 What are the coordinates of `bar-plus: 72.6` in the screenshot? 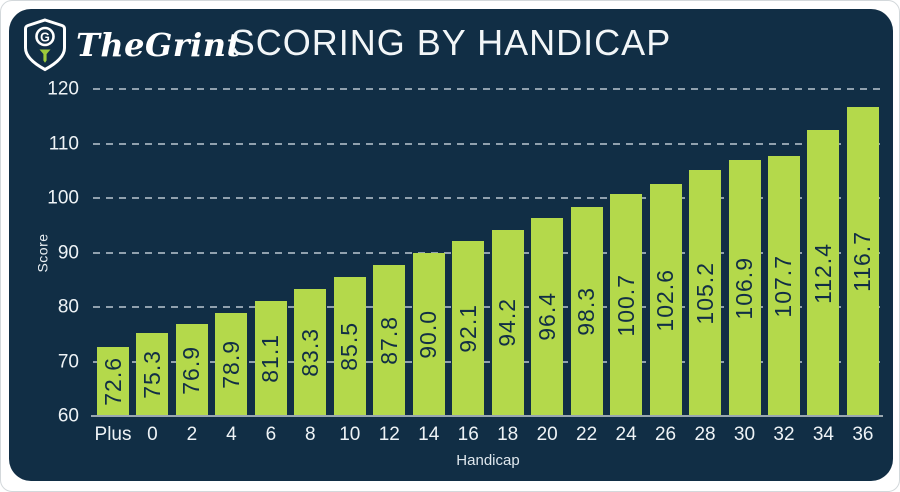 It's located at (113, 381).